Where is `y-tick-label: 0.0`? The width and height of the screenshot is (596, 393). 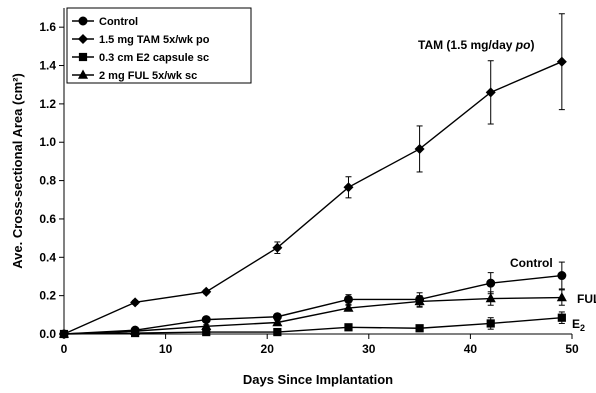
y-tick-label: 0.0 is located at coordinates (47, 334).